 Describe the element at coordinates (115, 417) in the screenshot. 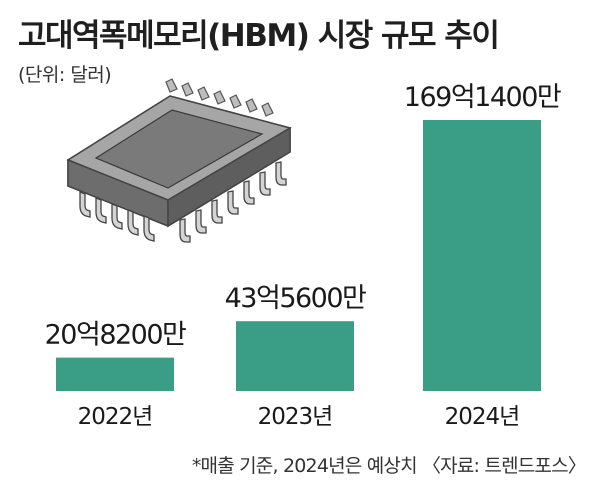

I see `category-label: 2022년` at that location.